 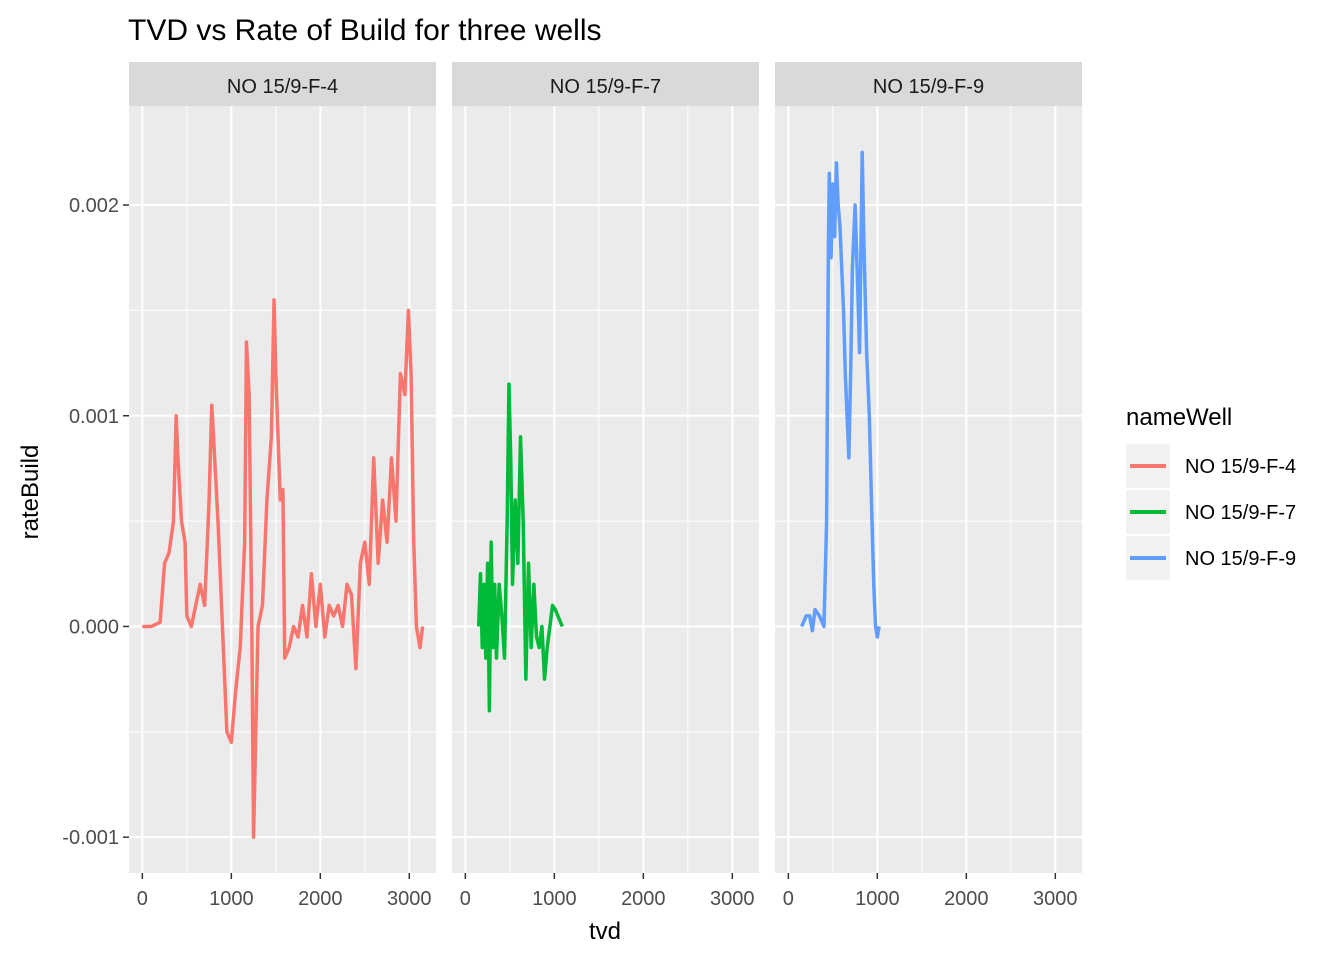 What do you see at coordinates (1240, 559) in the screenshot?
I see `legend-label: NO 15/9-F-9` at bounding box center [1240, 559].